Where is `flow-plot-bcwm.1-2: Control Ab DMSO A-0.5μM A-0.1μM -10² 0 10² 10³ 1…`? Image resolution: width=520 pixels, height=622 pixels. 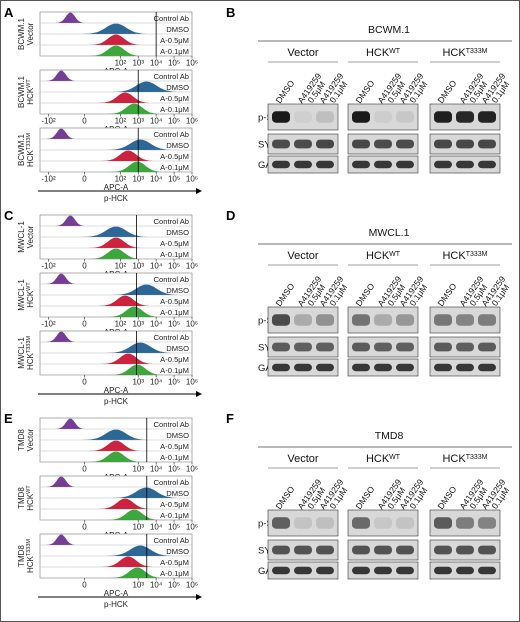 flow-plot-bcwm.1-2: Control Ab DMSO A-0.5μM A-0.1μM -10² 0 10² 10³ 1… is located at coordinates (107, 159).